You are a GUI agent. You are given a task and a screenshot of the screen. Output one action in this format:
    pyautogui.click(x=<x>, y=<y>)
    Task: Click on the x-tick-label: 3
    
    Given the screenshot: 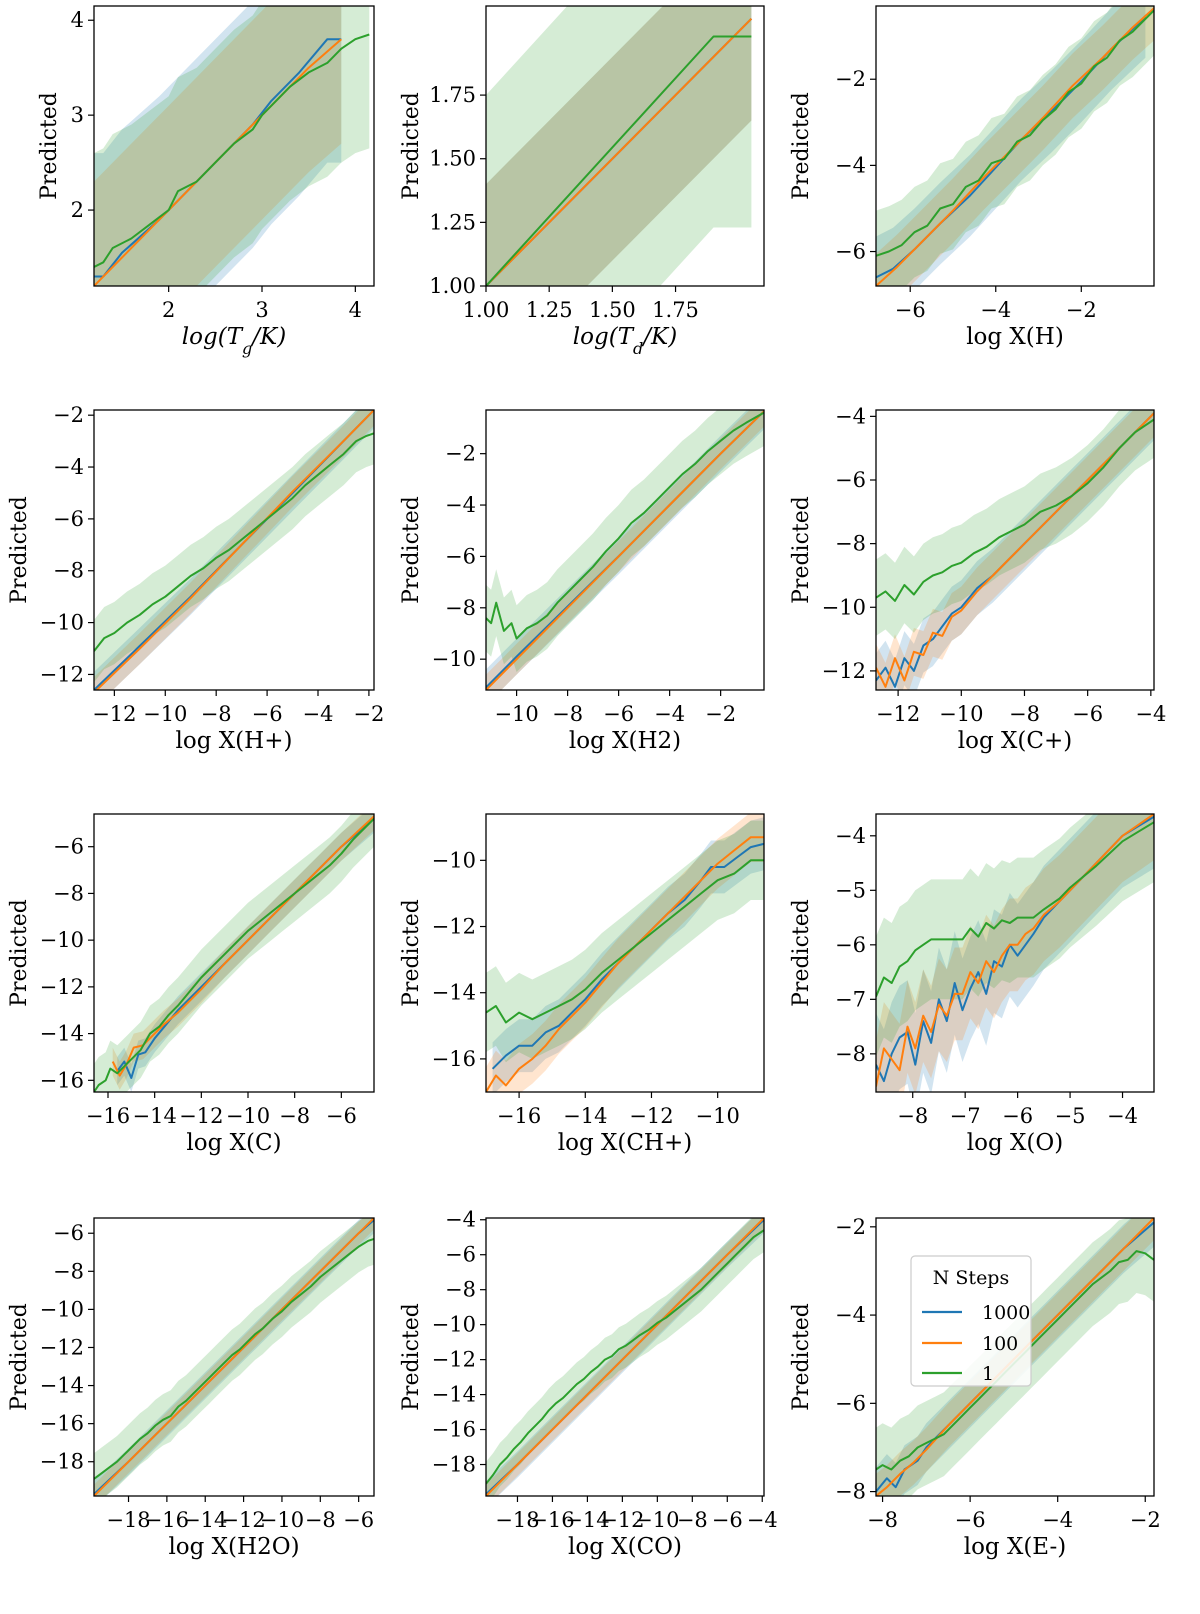 What is the action you would take?
    pyautogui.click(x=261, y=310)
    